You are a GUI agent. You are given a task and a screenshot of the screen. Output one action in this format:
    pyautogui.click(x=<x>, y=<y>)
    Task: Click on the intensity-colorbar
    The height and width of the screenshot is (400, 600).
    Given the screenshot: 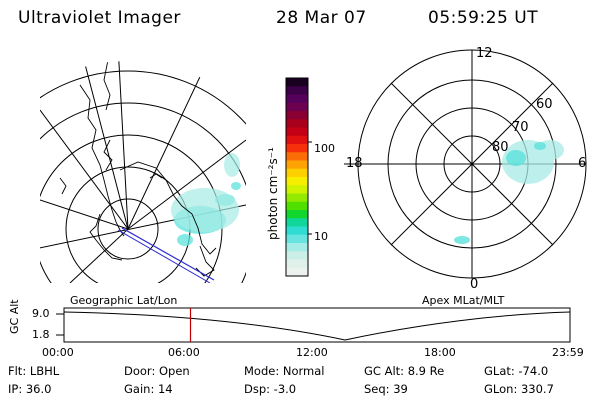 What is the action you would take?
    pyautogui.click(x=298, y=177)
    